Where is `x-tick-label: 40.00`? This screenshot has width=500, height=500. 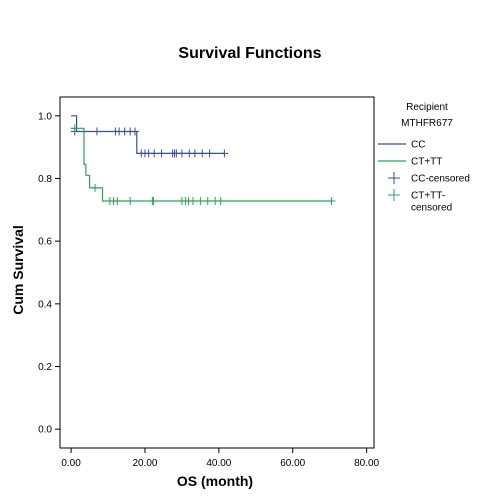 x-tick-label: 40.00 is located at coordinates (218, 463).